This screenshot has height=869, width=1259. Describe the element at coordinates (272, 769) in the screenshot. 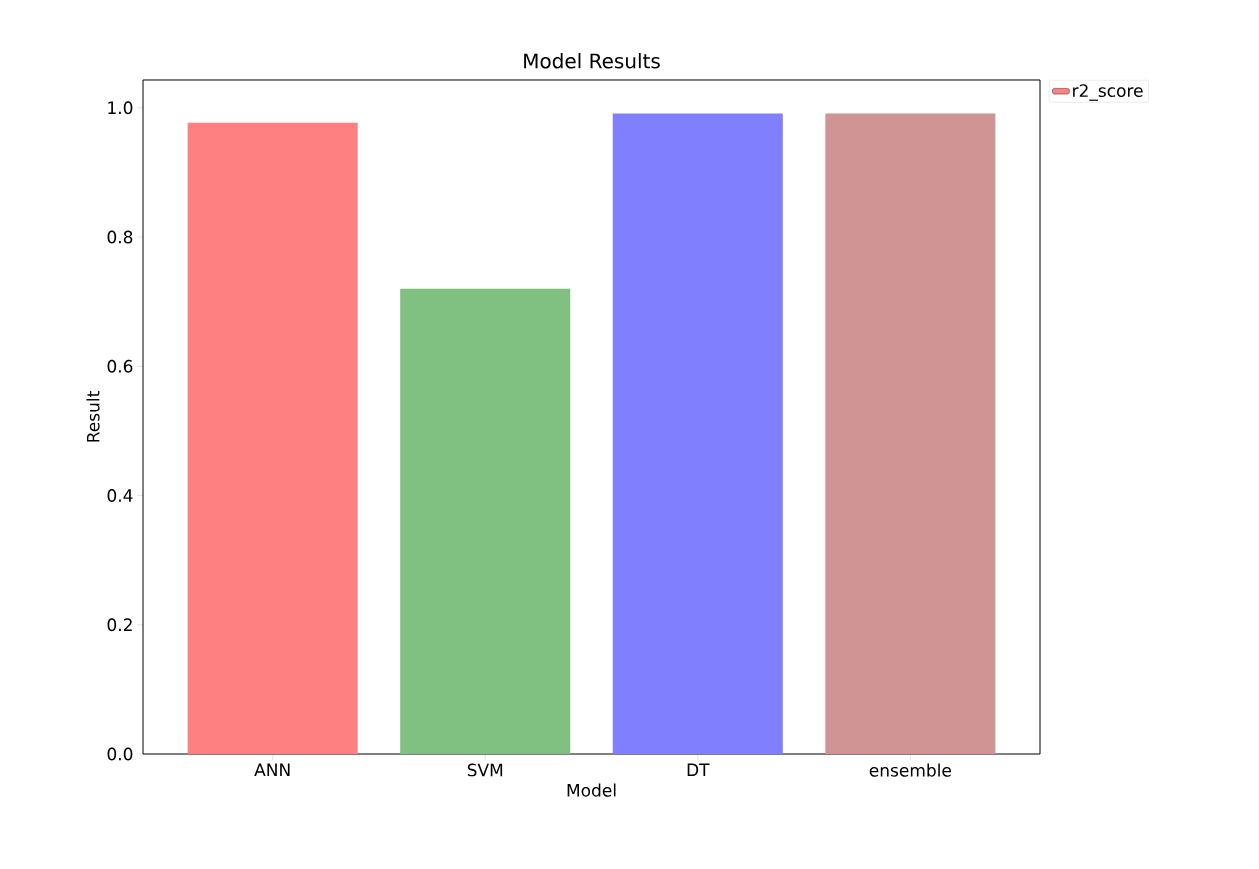

I see `x-tick-label: ANN` at that location.